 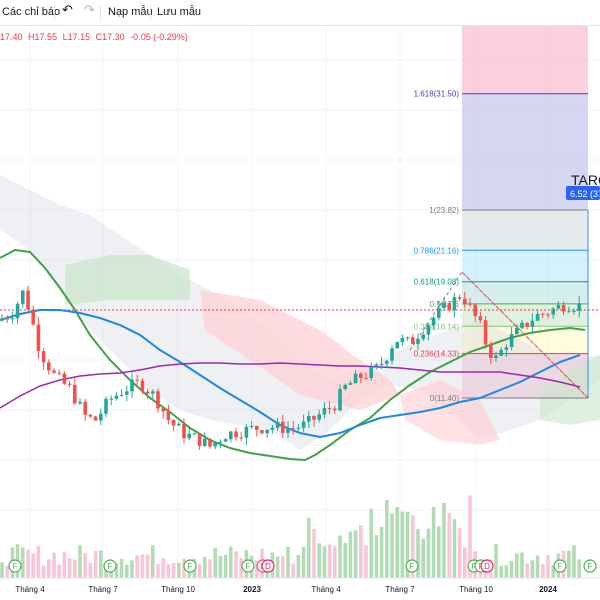 What do you see at coordinates (127, 280) in the screenshot?
I see `cloud-bull` at bounding box center [127, 280].